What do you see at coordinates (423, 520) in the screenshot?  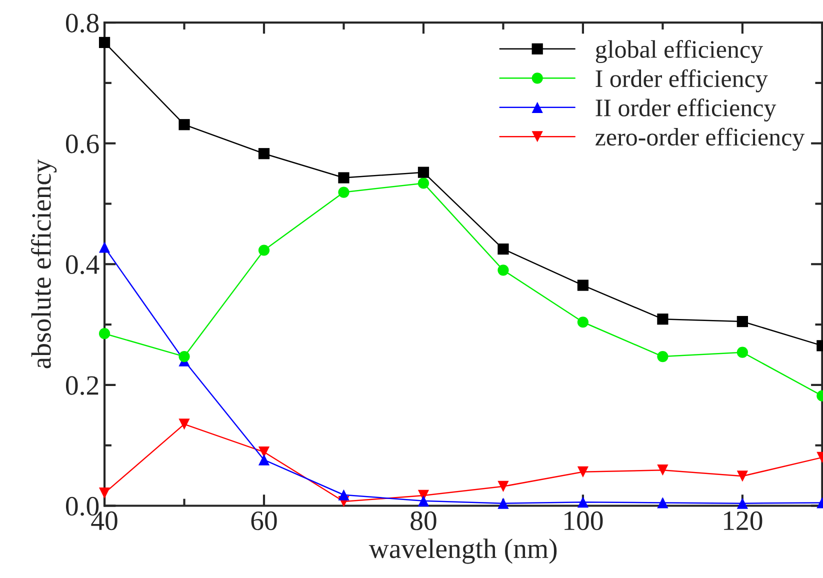 I see `x-tick-label: 80` at bounding box center [423, 520].